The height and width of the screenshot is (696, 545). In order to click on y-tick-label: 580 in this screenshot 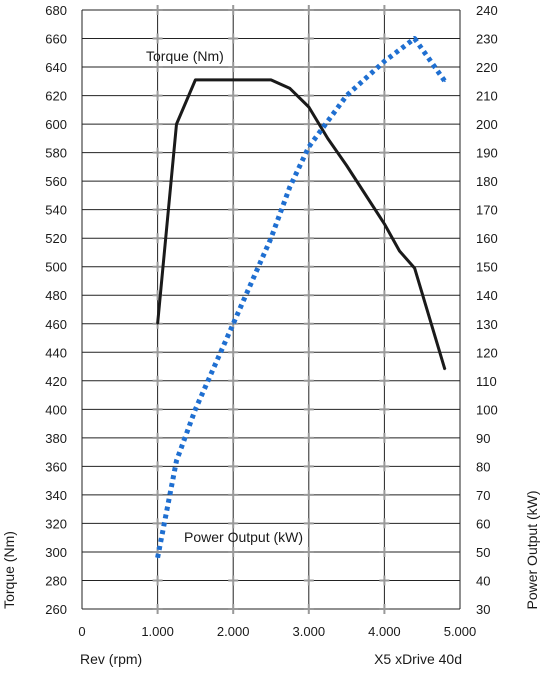, I will do `click(56, 153)`.